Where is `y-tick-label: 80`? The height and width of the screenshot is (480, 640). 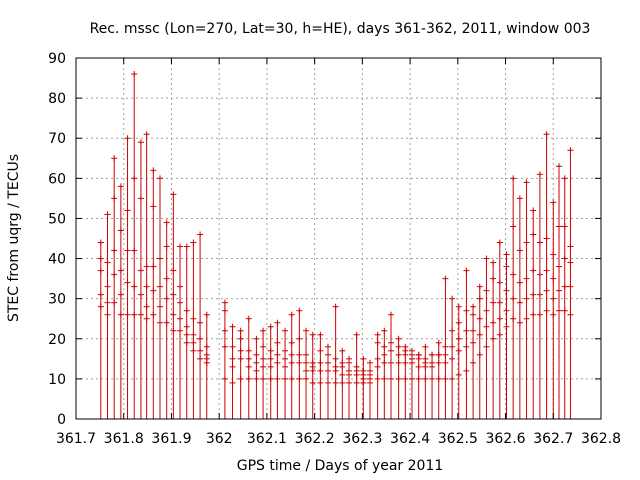 y-tick-label: 80 is located at coordinates (57, 99).